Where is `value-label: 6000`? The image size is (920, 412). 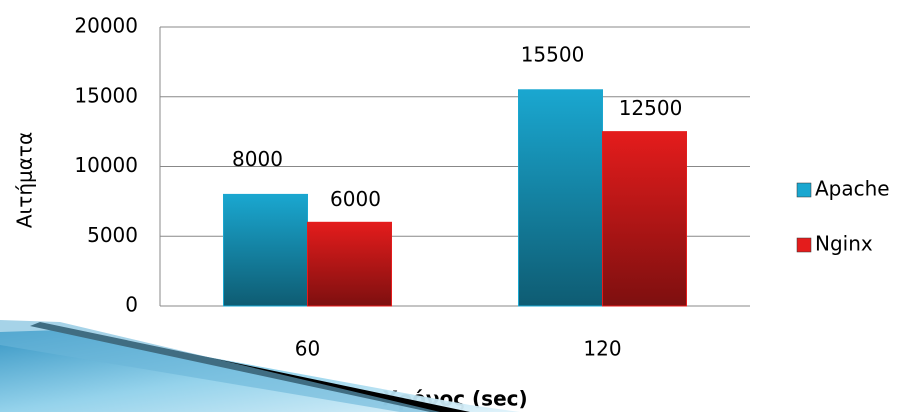
value-label: 6000 is located at coordinates (355, 199).